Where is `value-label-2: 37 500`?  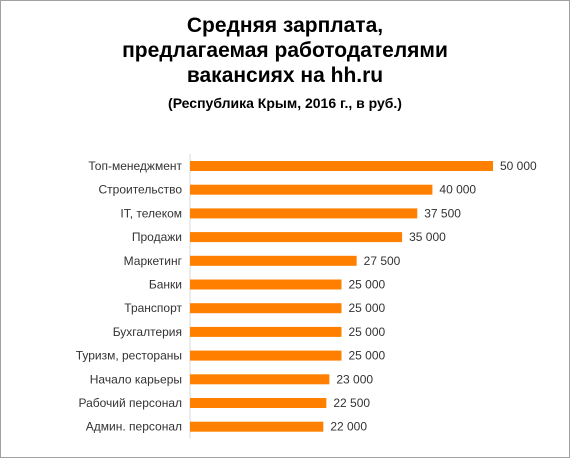 value-label-2: 37 500 is located at coordinates (442, 213).